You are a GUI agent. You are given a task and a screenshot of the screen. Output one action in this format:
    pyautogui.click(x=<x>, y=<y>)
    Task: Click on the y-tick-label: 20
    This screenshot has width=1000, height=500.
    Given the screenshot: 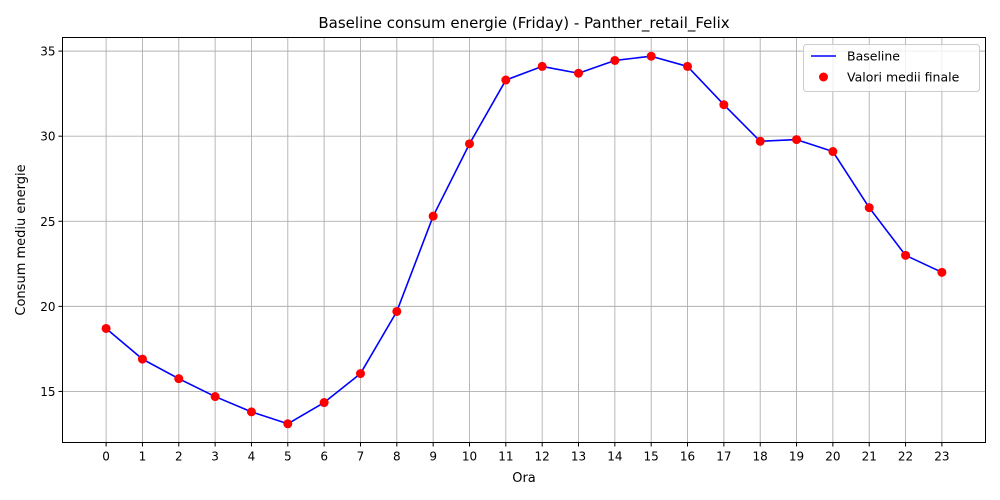 What is the action you would take?
    pyautogui.click(x=47, y=307)
    